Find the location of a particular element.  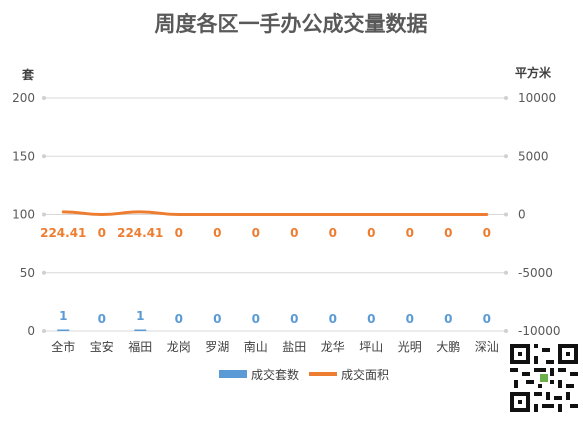

category-label: 深汕 is located at coordinates (487, 347).